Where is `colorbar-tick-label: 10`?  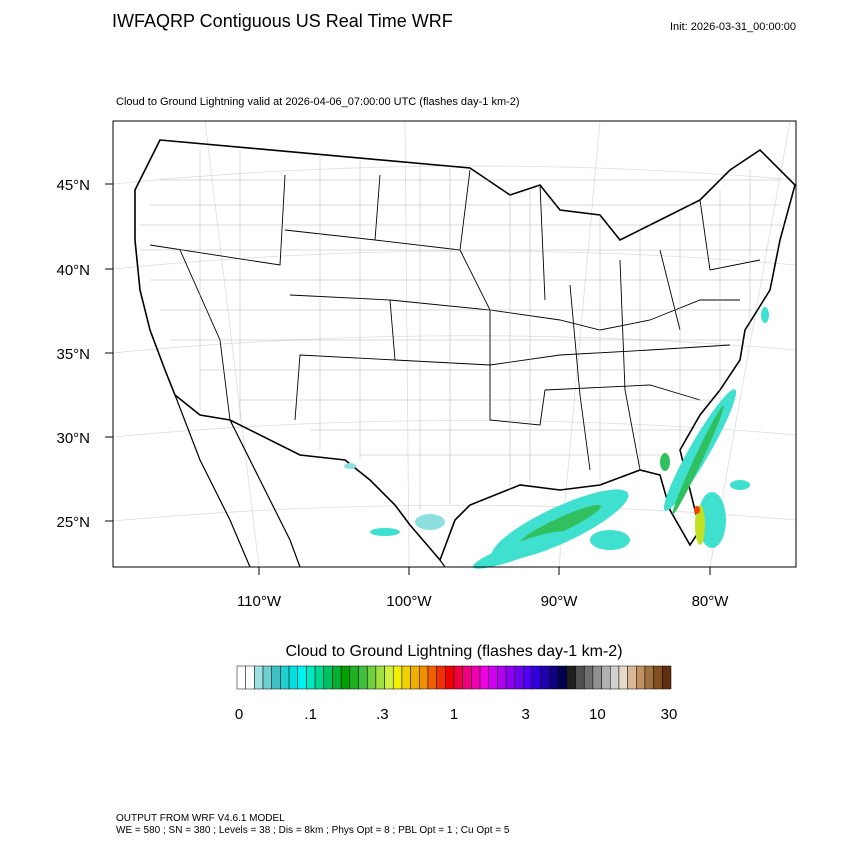 colorbar-tick-label: 10 is located at coordinates (597, 714).